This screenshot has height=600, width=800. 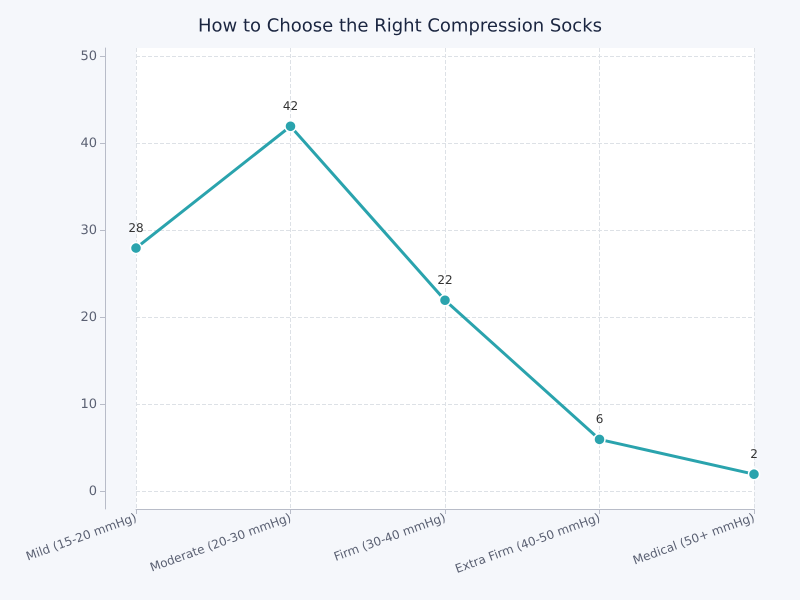 I want to click on y-tick-label: 0, so click(x=92, y=492).